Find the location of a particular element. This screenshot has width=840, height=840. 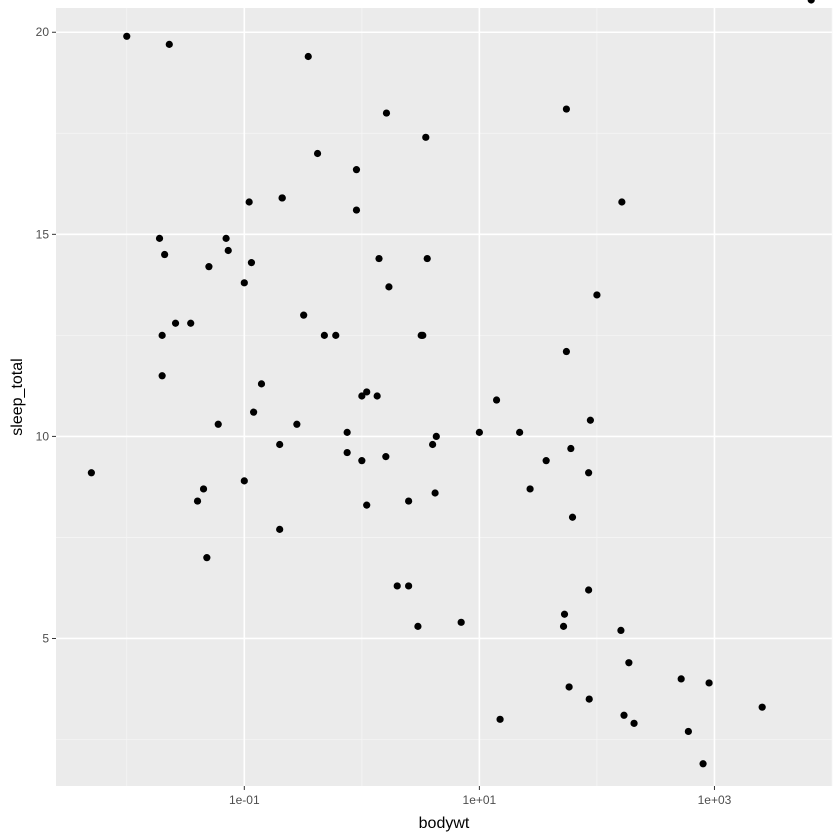

y-tick-label: 10 is located at coordinates (43, 436).